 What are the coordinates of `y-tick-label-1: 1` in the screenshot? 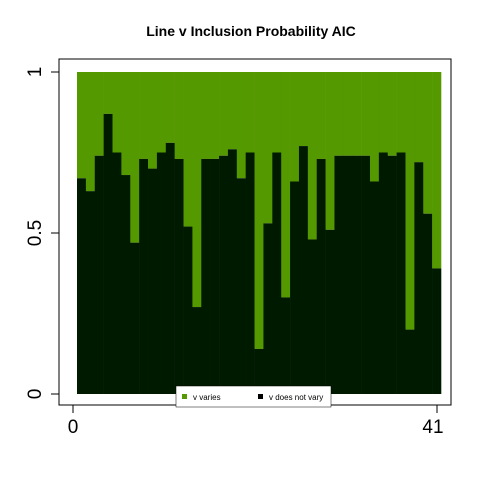 It's located at (35, 72).